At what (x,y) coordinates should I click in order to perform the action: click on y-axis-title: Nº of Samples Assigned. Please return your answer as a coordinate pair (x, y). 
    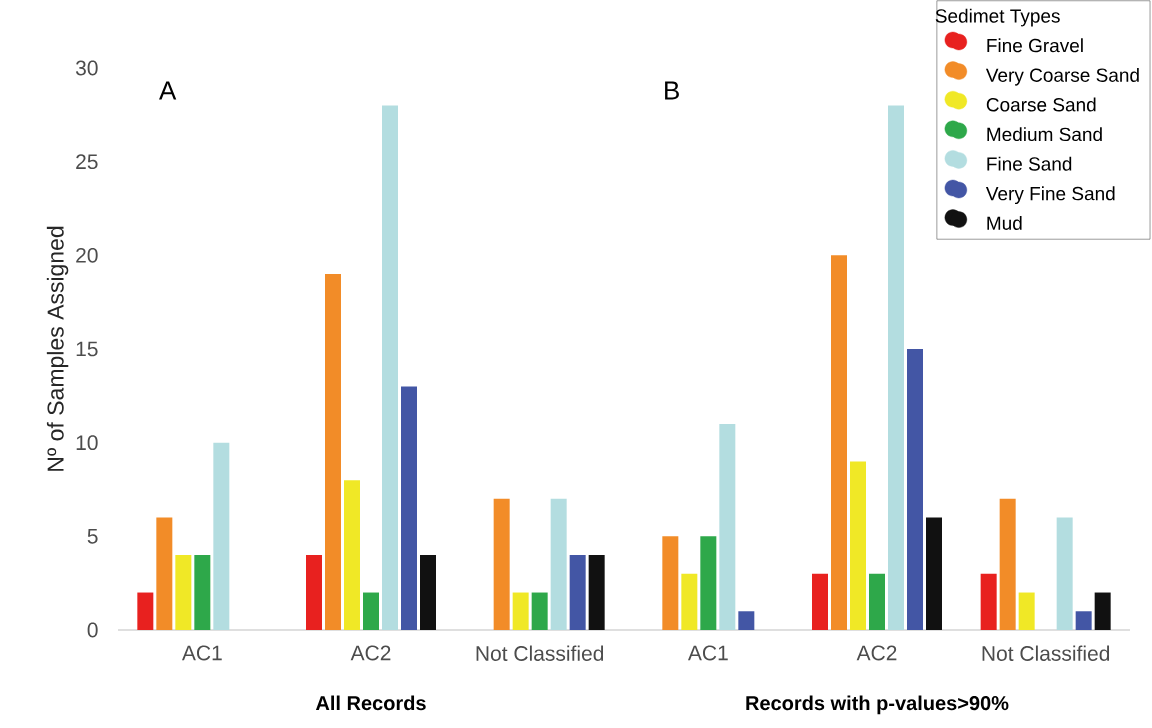
    Looking at the image, I should click on (57, 348).